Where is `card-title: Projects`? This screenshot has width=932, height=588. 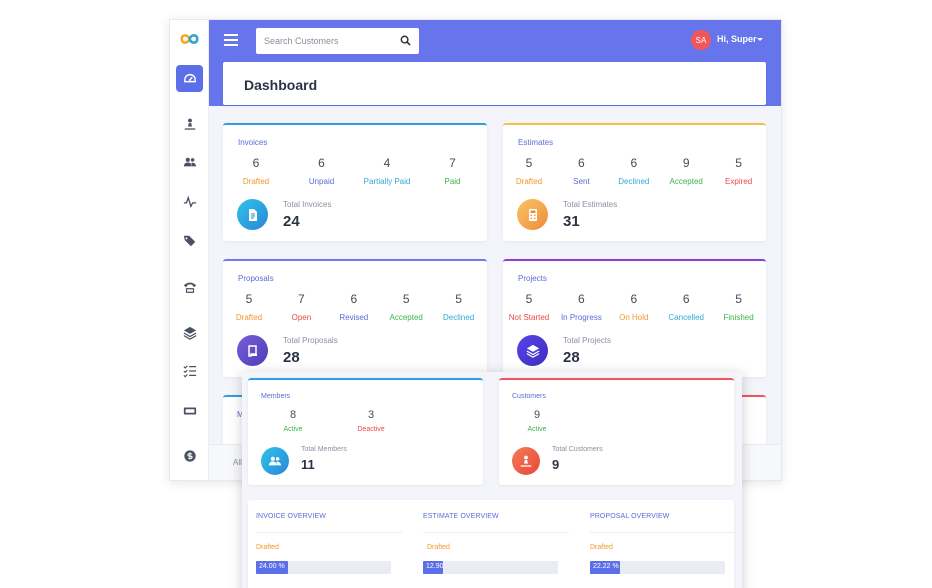
card-title: Projects is located at coordinates (532, 278).